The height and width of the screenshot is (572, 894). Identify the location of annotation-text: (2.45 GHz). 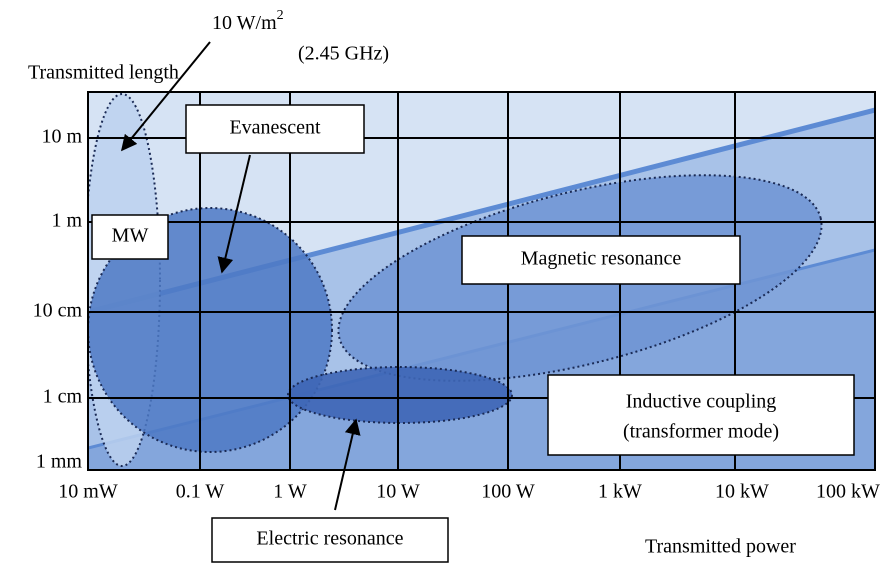
(343, 54).